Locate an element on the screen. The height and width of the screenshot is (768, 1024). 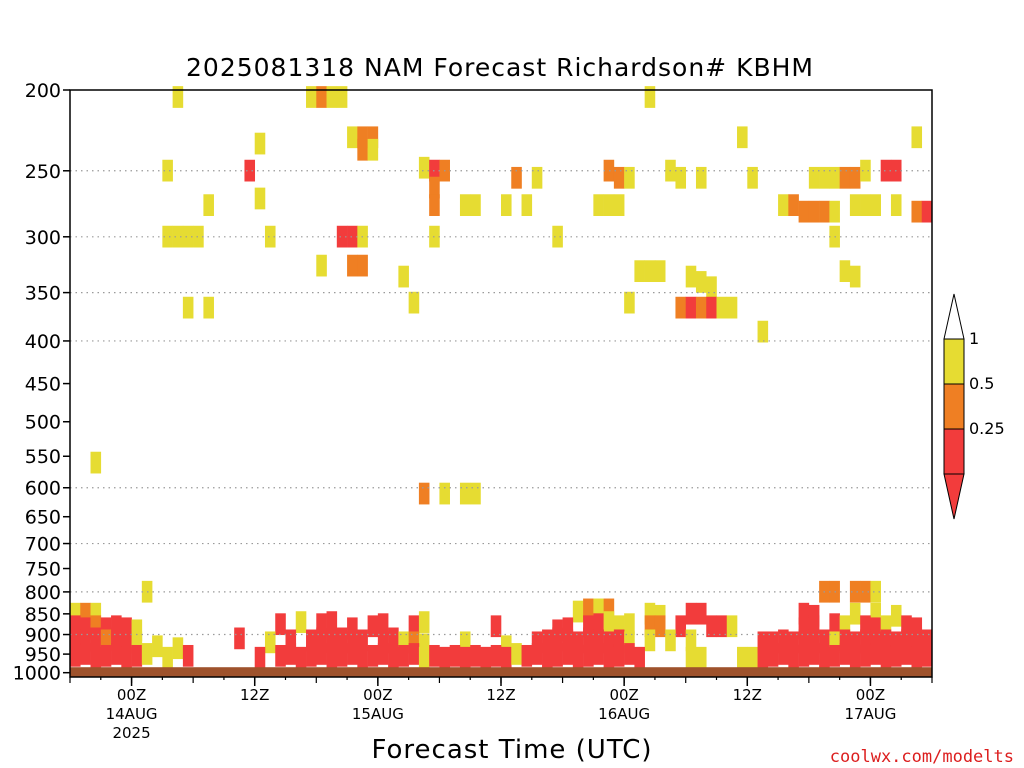
y-tick-label: 200 is located at coordinates (43, 91).